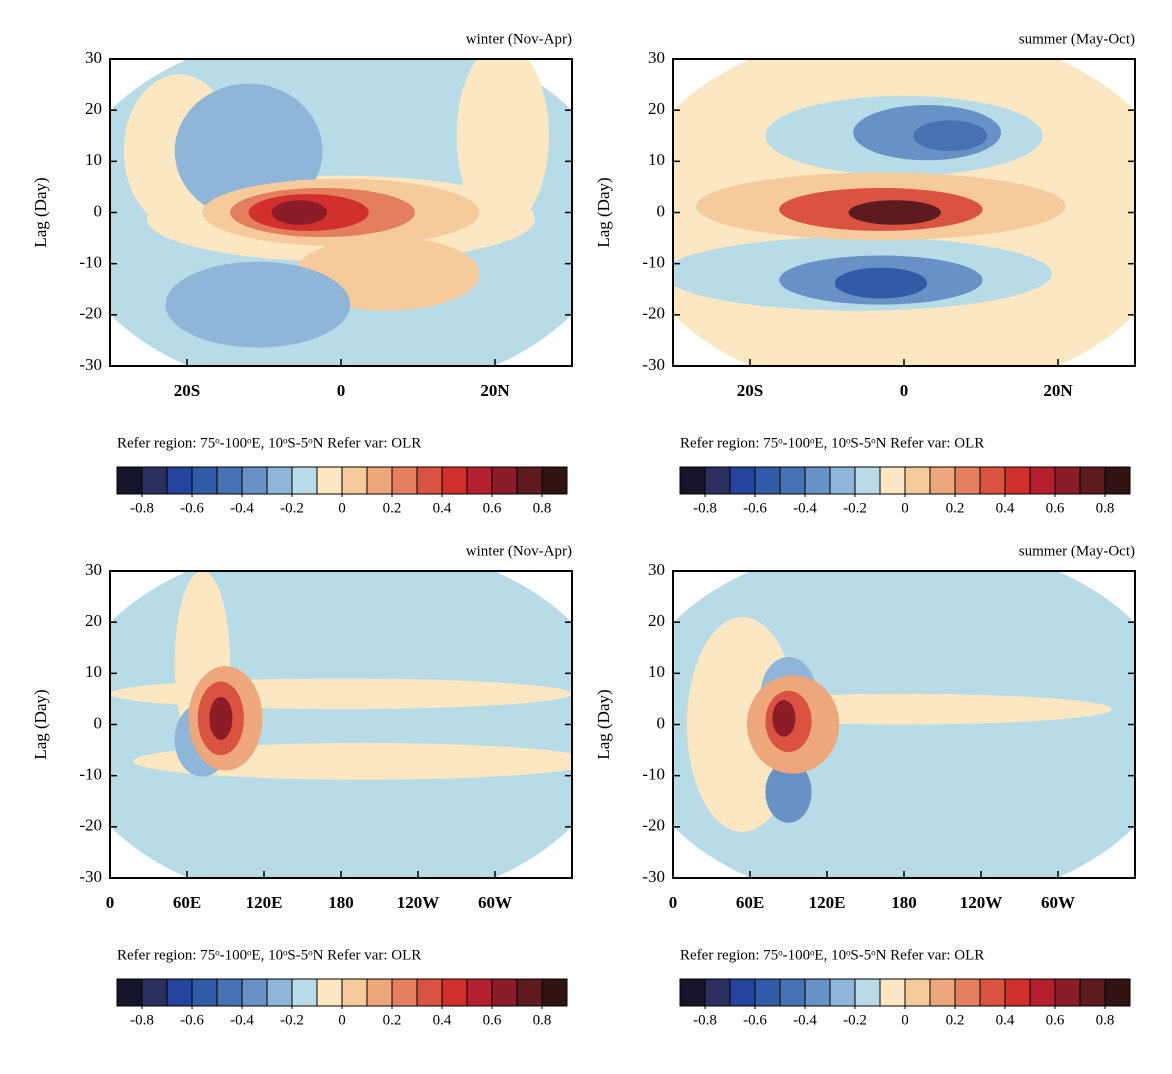 The height and width of the screenshot is (1074, 1172). I want to click on colorbar-label: -0.8, so click(142, 508).